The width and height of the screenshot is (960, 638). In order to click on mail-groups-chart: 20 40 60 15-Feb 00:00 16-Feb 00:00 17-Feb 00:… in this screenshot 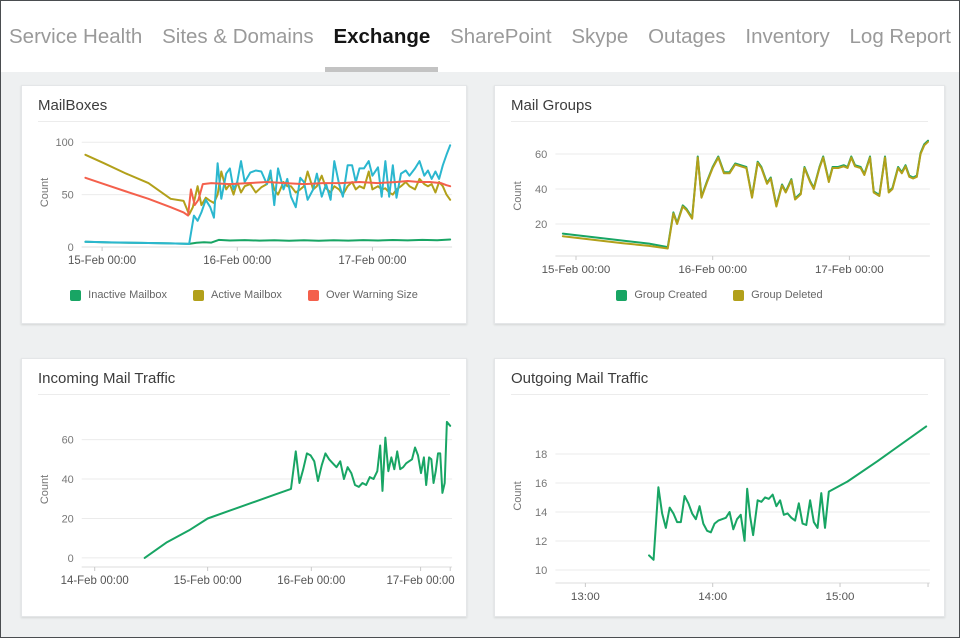, I will do `click(721, 207)`.